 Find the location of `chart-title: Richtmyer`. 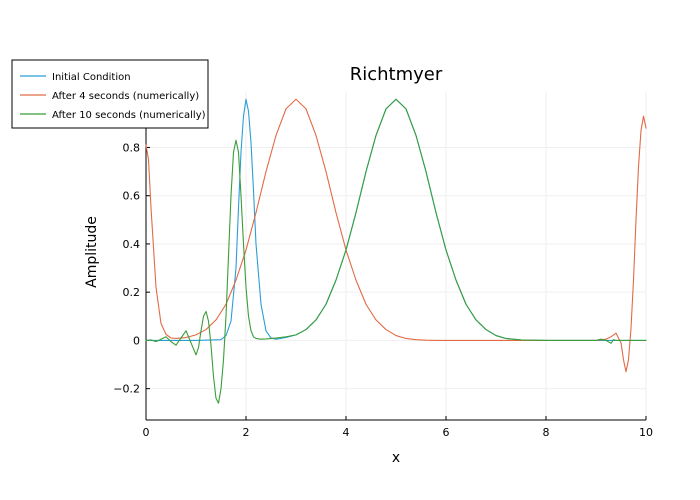

chart-title: Richtmyer is located at coordinates (396, 74).